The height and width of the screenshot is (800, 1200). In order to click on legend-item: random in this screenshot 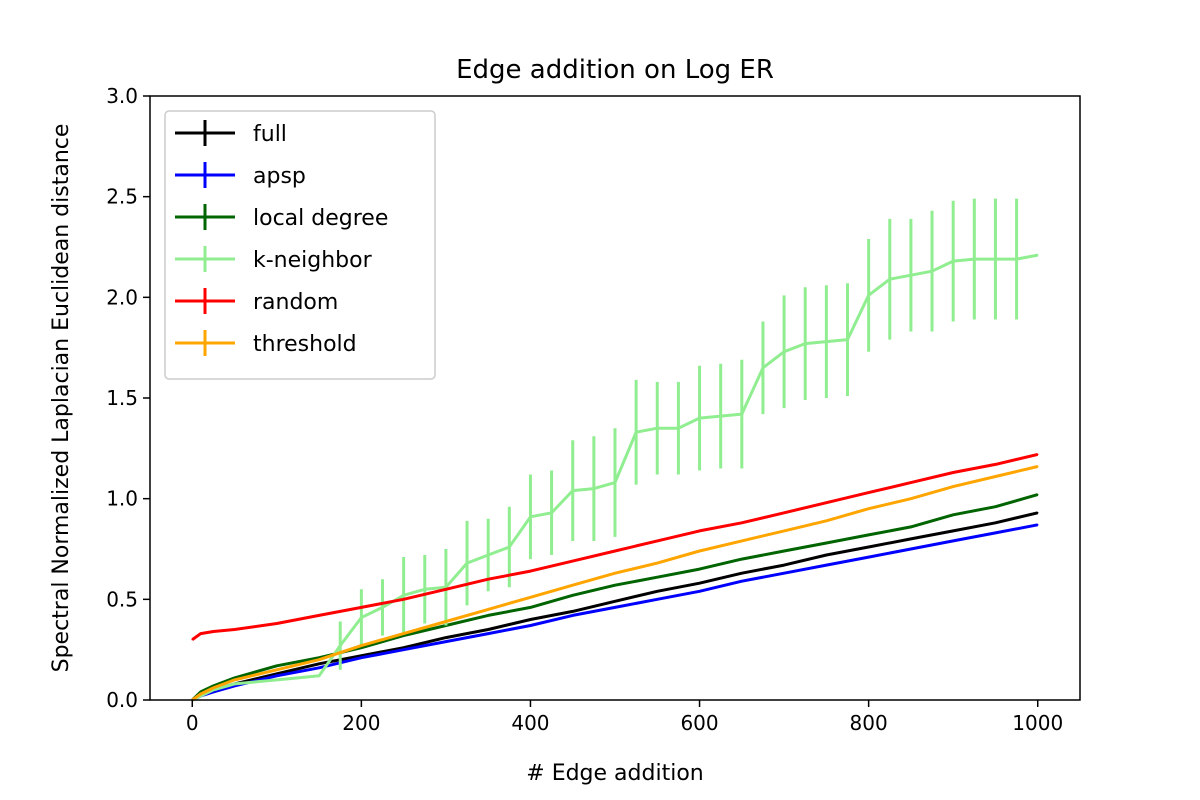, I will do `click(256, 301)`.